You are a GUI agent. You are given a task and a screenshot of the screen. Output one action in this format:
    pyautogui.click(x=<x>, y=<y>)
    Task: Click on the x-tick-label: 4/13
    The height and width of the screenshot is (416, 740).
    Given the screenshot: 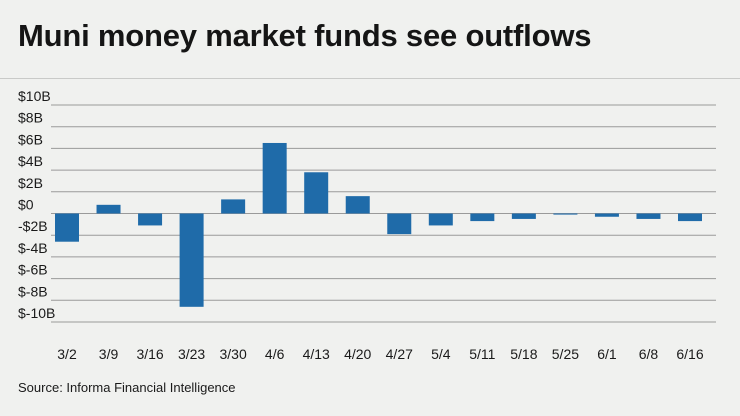 What is the action you would take?
    pyautogui.click(x=316, y=354)
    